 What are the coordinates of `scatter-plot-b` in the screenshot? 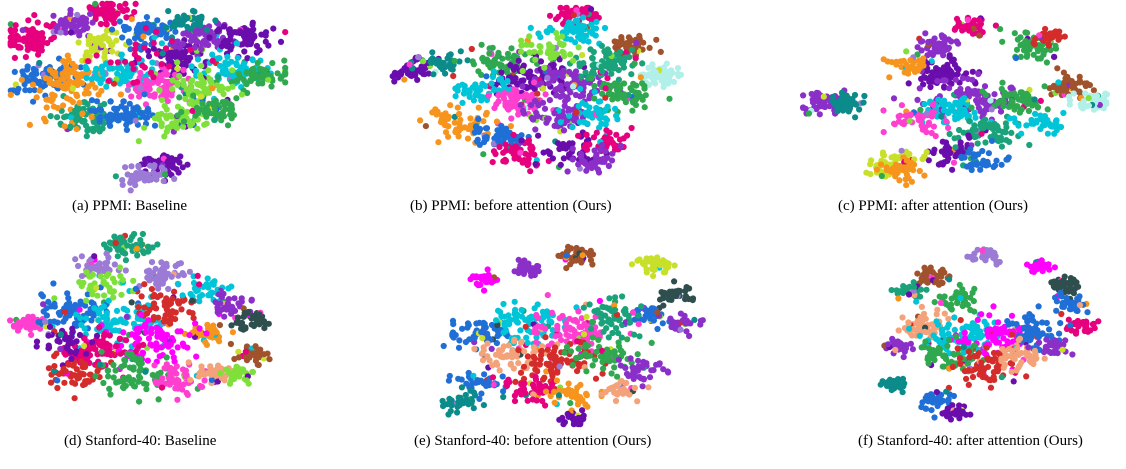 It's located at (537, 90).